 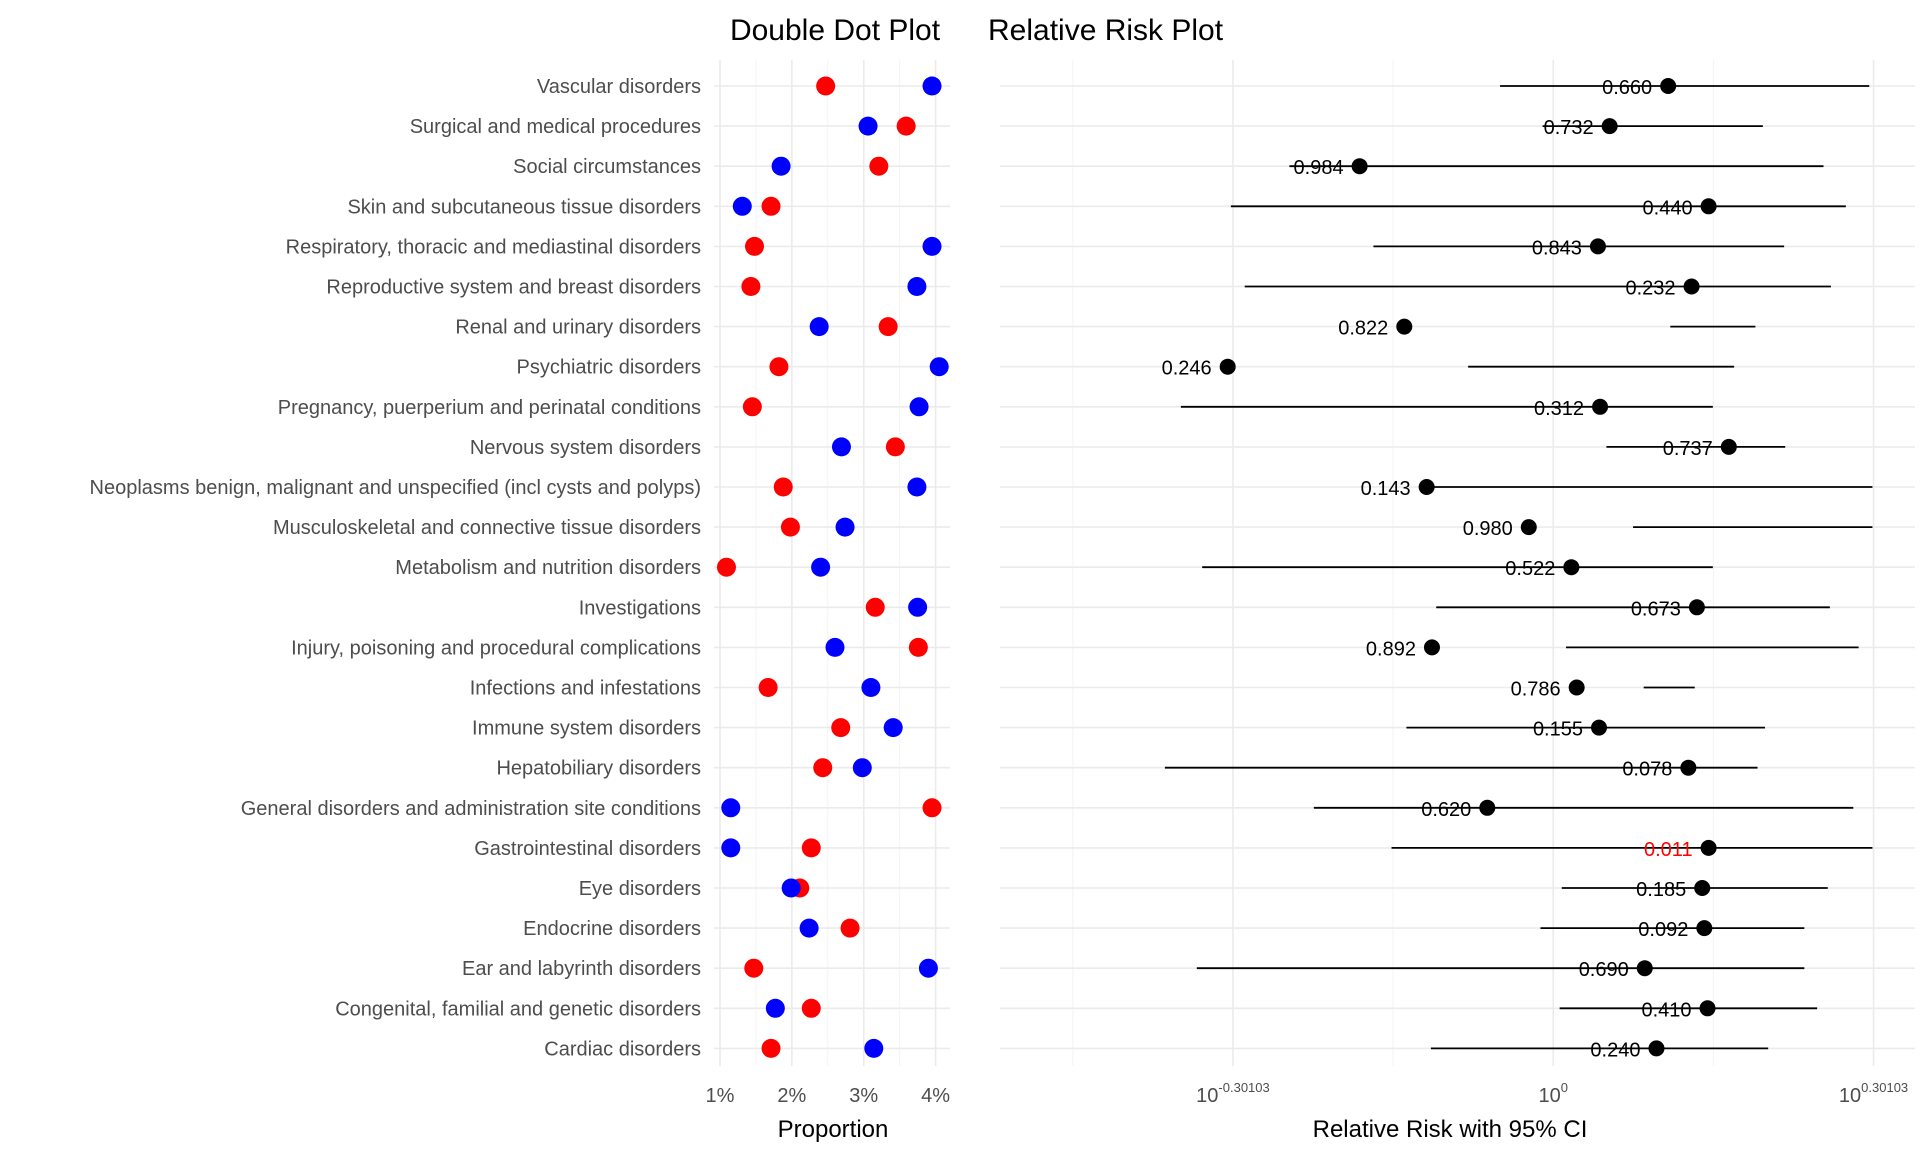 I want to click on rr-p-value: 0.690, so click(x=1604, y=970).